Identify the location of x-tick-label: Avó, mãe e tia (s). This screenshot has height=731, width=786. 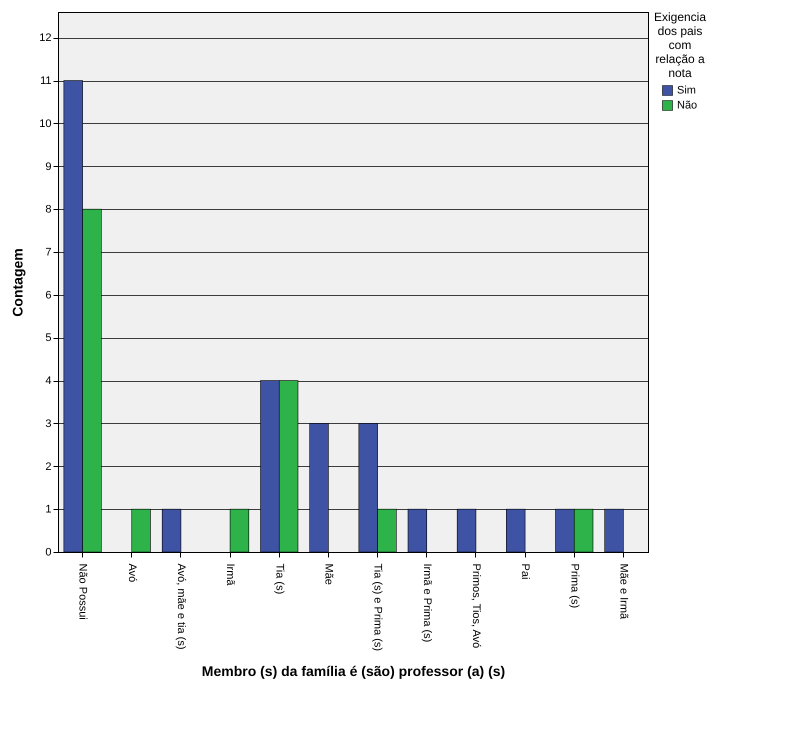
(180, 607).